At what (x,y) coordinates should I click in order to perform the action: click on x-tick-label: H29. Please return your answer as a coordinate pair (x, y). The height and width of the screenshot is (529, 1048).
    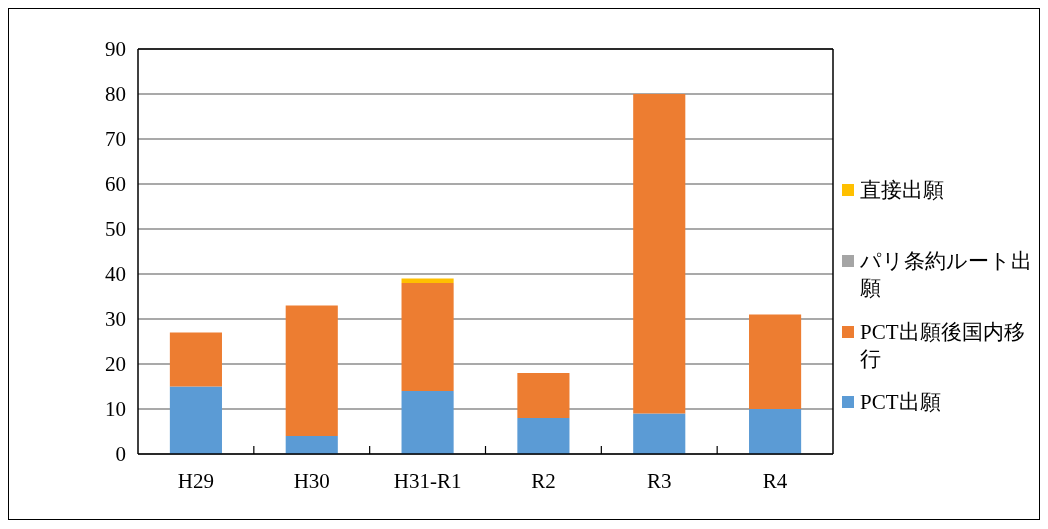
    Looking at the image, I should click on (195, 481).